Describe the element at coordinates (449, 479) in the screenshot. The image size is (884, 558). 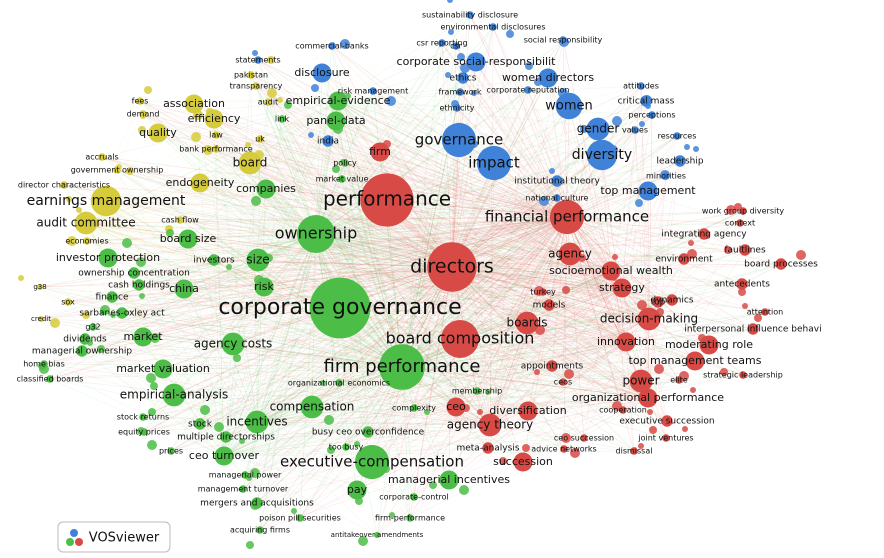
I see `node-label: managerial incentives` at that location.